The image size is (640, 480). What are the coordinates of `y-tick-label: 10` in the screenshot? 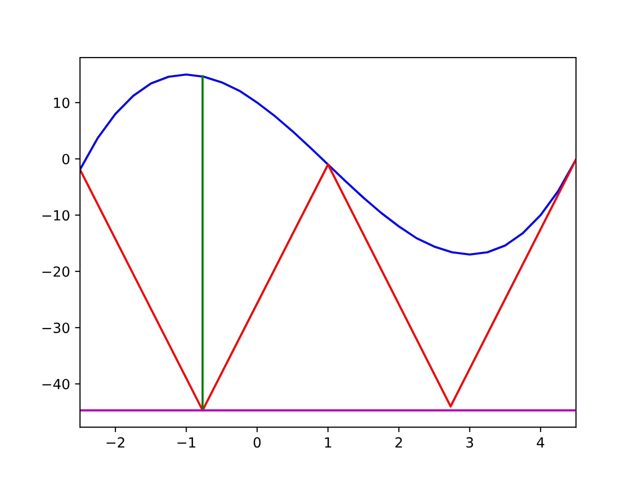 It's located at (62, 103).